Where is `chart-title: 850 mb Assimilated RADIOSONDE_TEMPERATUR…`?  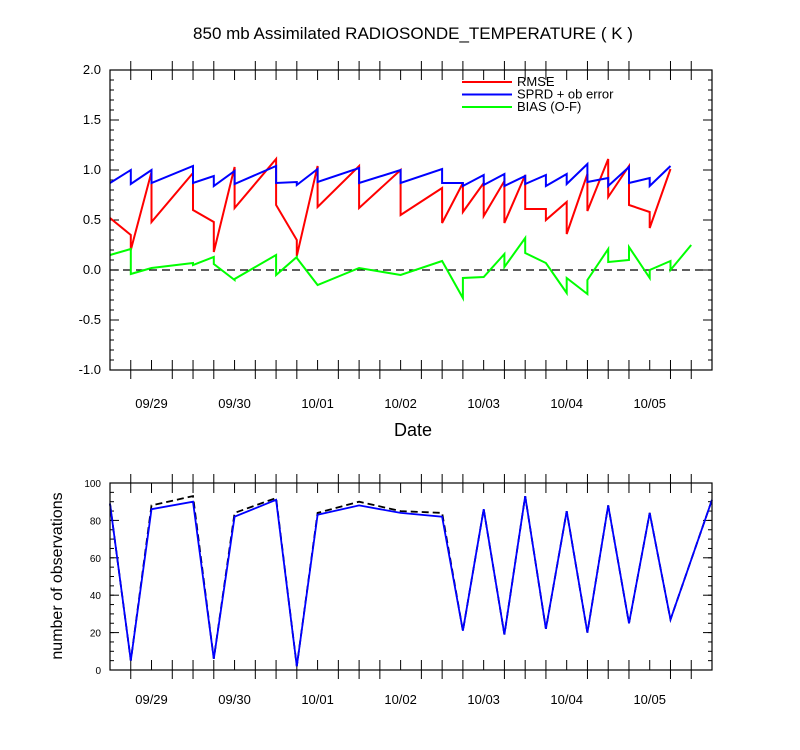 chart-title: 850 mb Assimilated RADIOSONDE_TEMPERATUR… is located at coordinates (413, 33).